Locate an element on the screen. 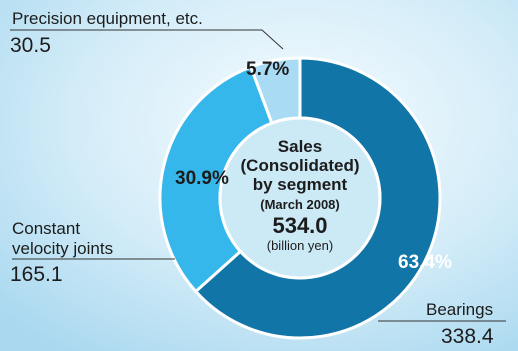 Image resolution: width=518 pixels, height=351 pixels. value-label-bearings: 338.4 is located at coordinates (467, 336).